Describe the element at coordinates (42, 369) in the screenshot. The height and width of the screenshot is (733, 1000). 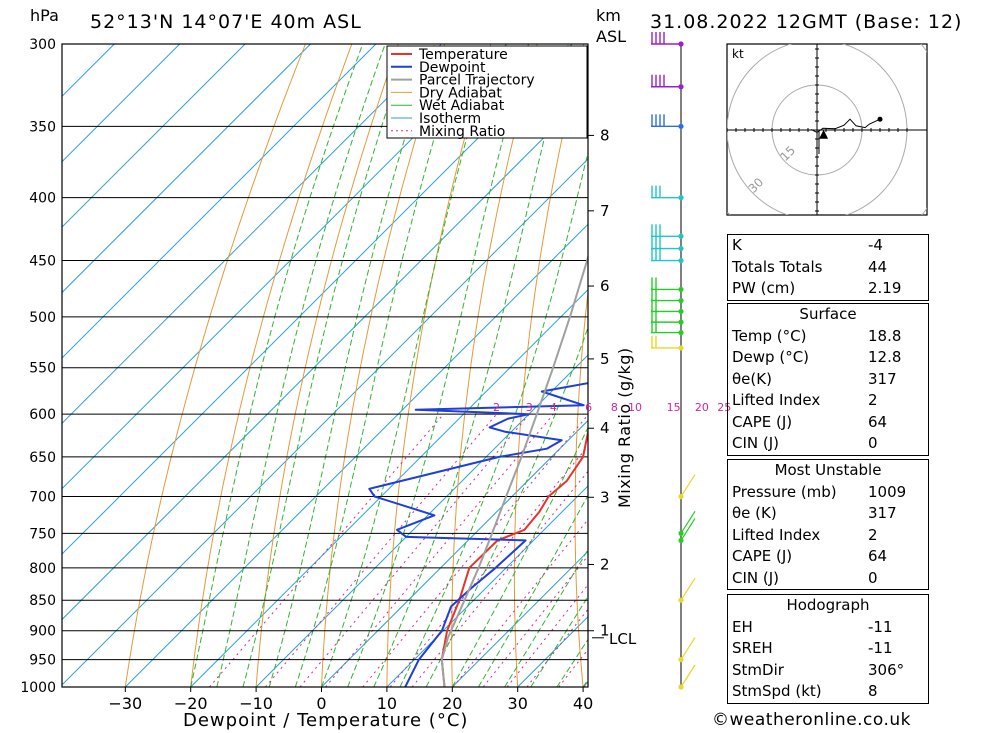
I see `pressure-tick-label: 550` at that location.